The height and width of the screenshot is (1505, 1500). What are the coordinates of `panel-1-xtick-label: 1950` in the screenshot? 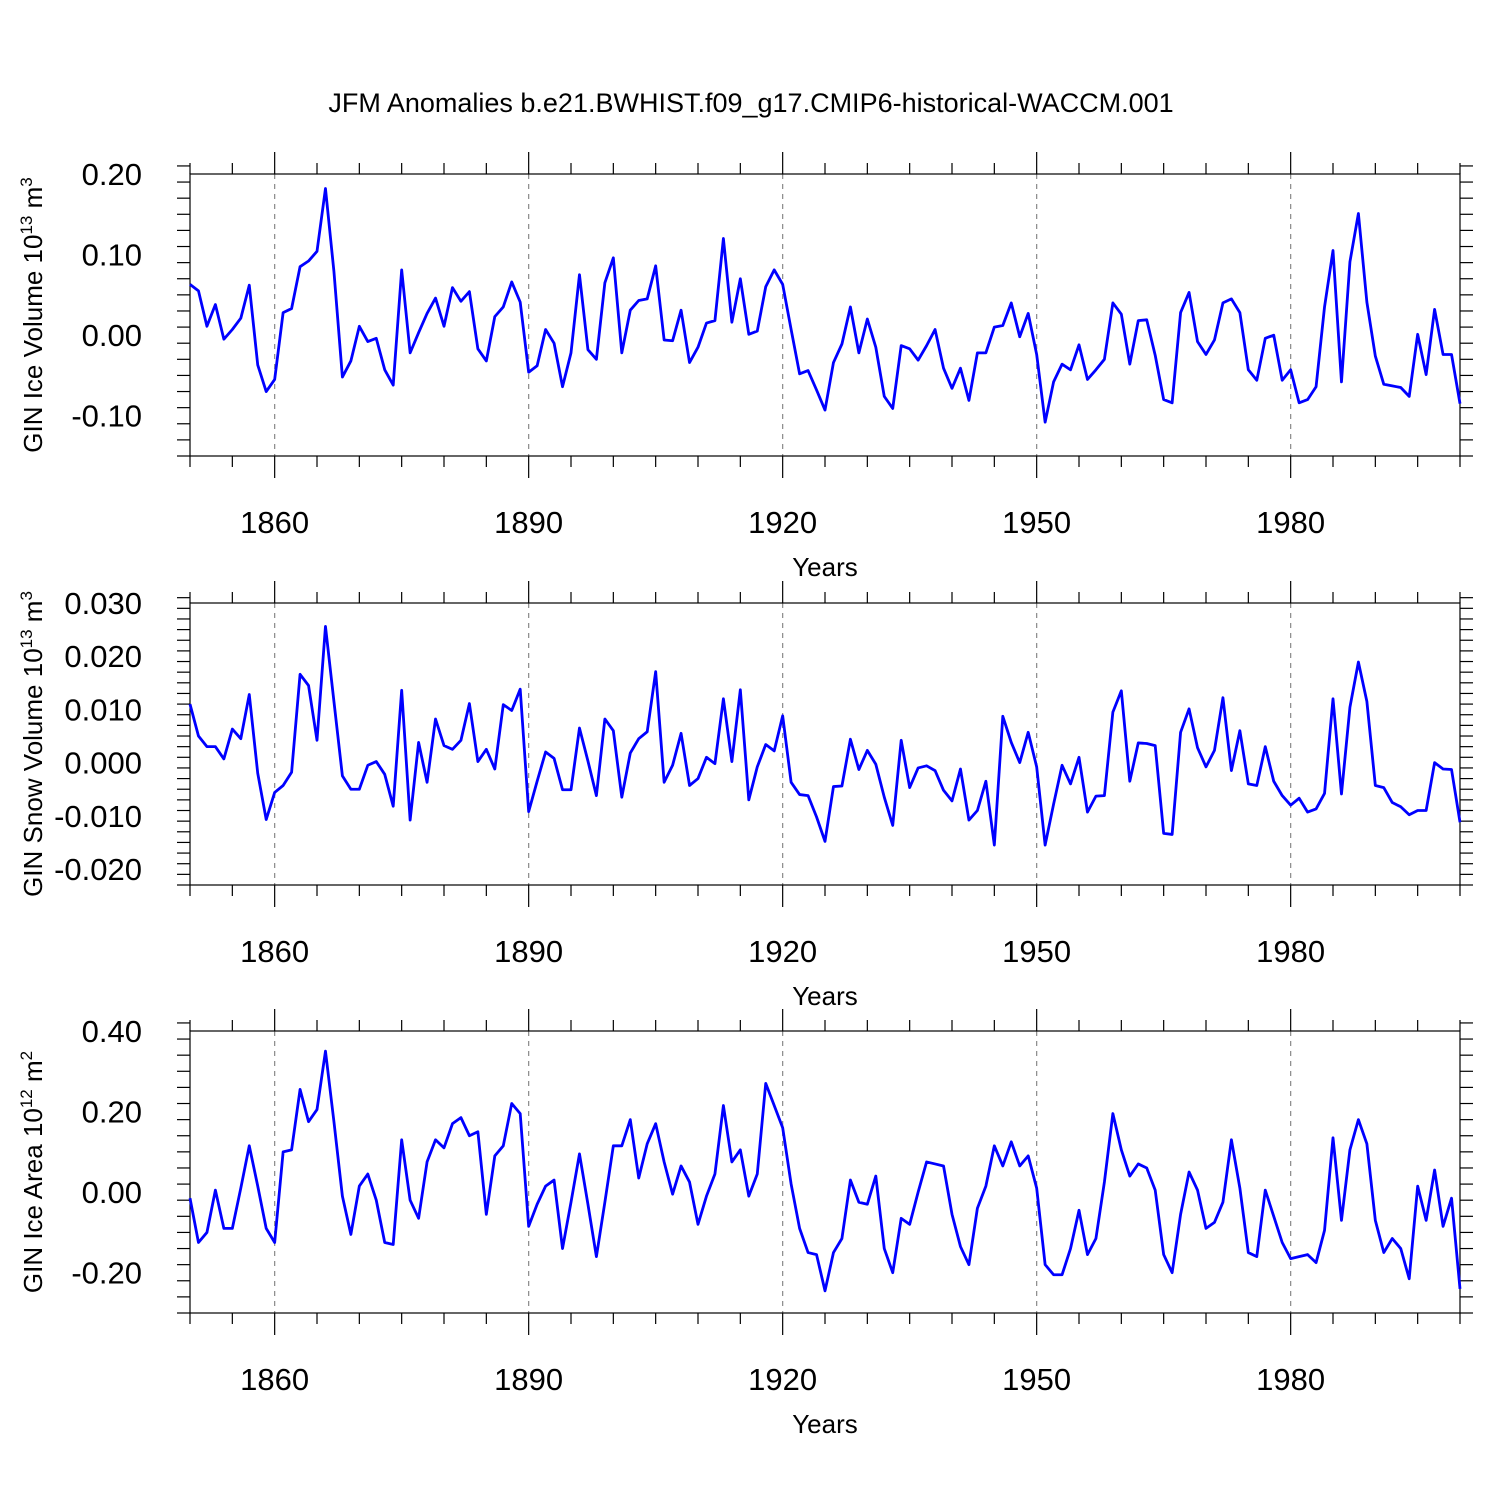 It's located at (1036, 522).